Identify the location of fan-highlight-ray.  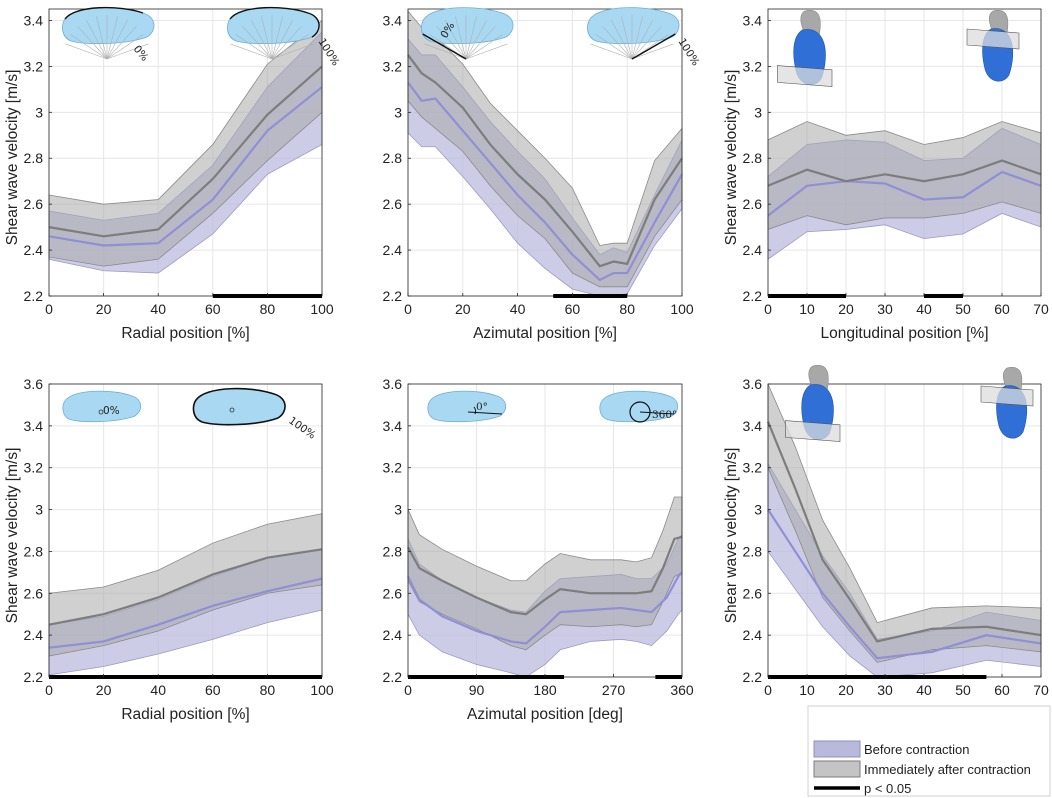
(444, 46).